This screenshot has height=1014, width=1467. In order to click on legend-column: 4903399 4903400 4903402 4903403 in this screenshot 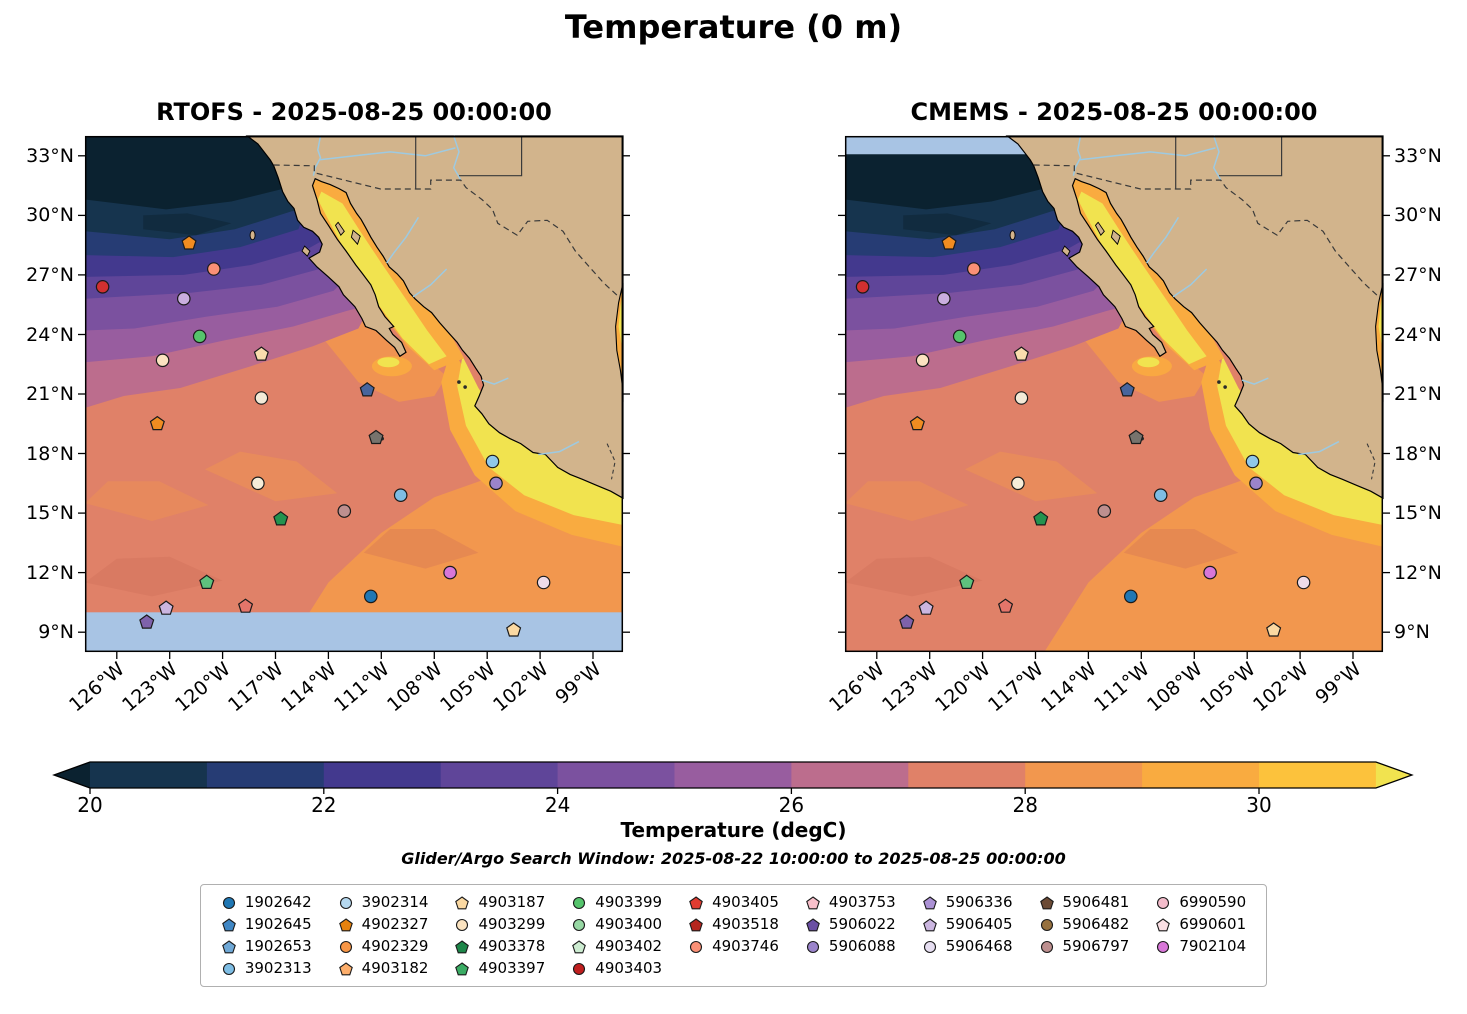, I will do `click(616, 935)`.